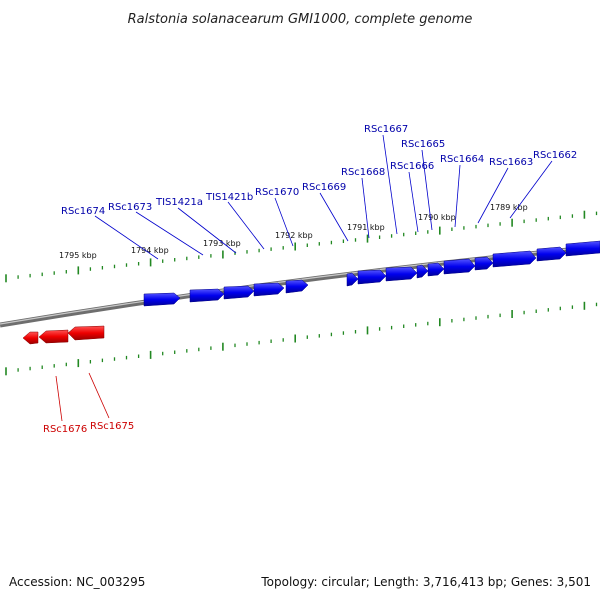 This screenshot has height=600, width=600. I want to click on gene-label-forward: RSc1674, so click(83, 211).